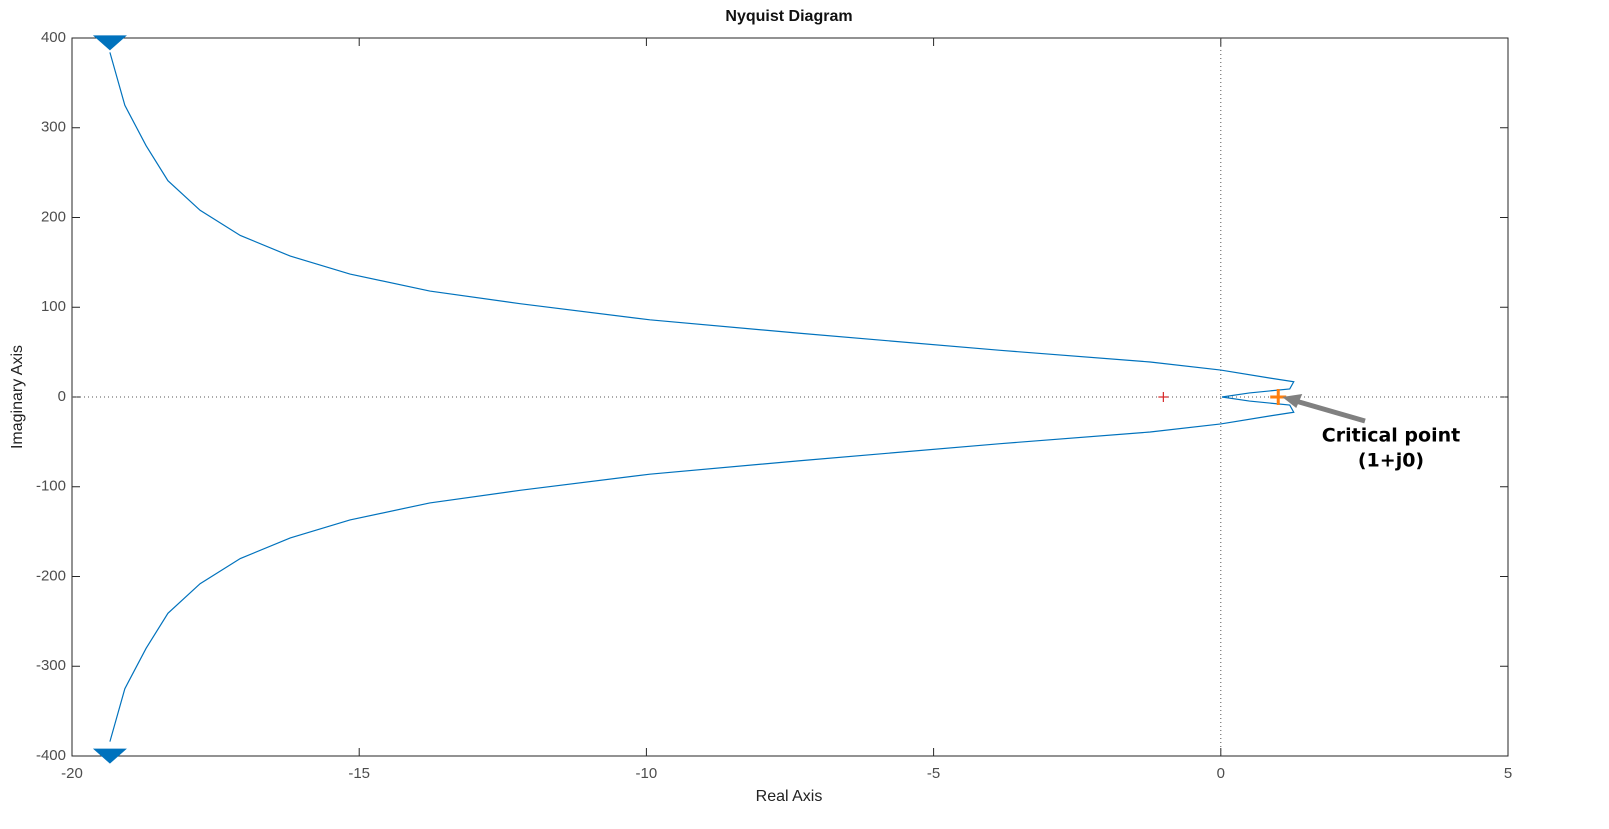  Describe the element at coordinates (51, 486) in the screenshot. I see `y-tick-label: -100` at that location.